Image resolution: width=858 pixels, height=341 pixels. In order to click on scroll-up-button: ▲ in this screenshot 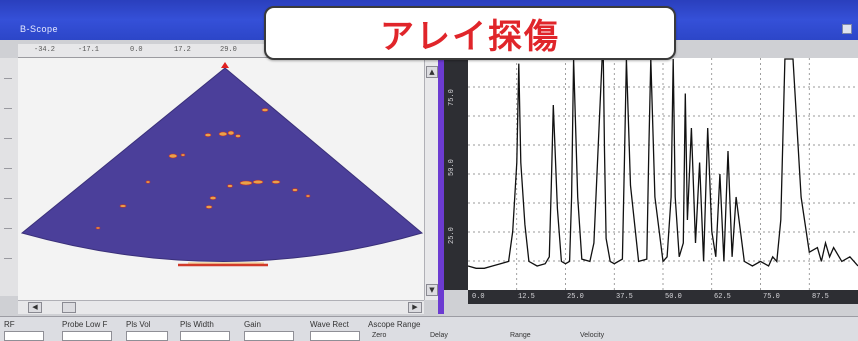, I will do `click(432, 72)`.